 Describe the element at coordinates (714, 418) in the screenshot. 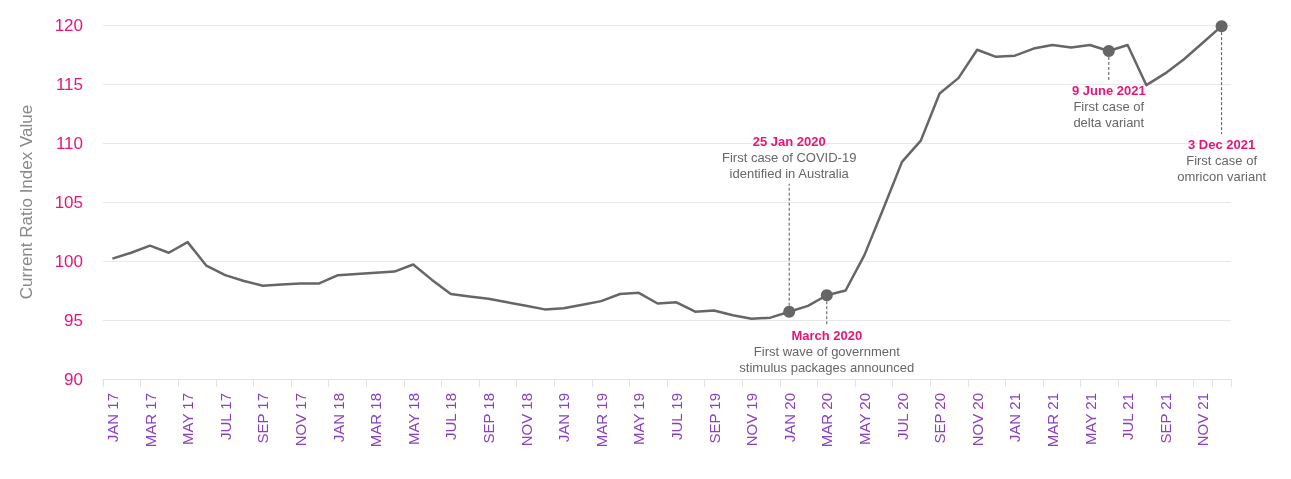

I see `x-tick-label: SEP 19` at that location.